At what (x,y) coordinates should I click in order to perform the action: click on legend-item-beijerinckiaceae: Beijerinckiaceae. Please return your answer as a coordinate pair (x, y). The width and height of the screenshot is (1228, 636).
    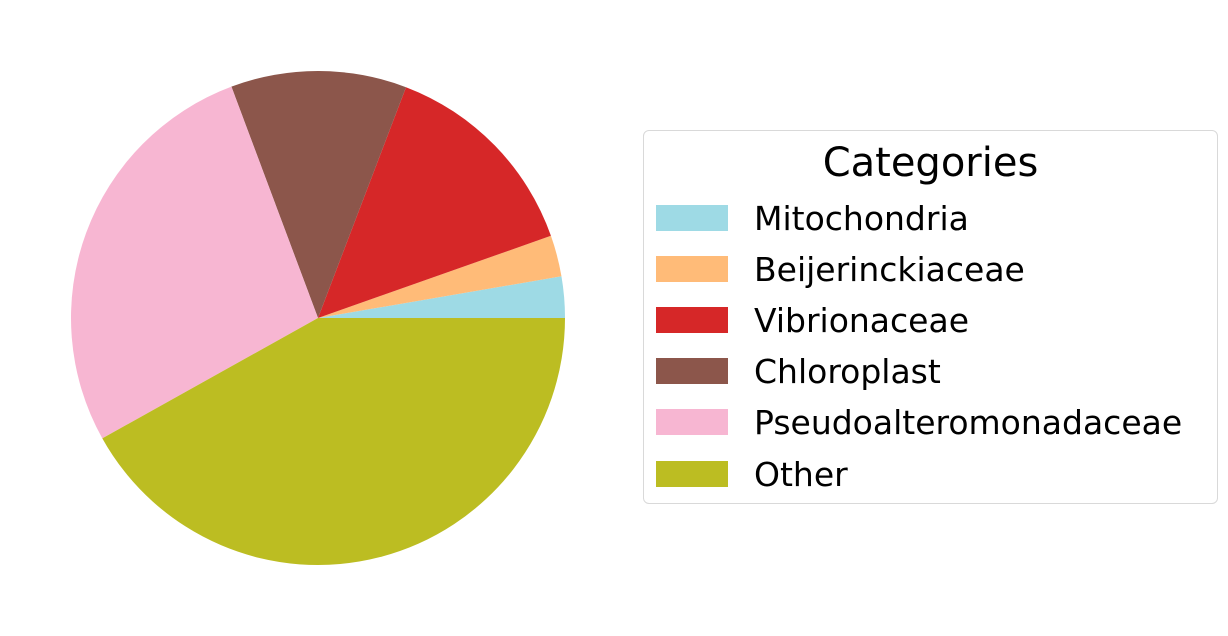
    Looking at the image, I should click on (840, 269).